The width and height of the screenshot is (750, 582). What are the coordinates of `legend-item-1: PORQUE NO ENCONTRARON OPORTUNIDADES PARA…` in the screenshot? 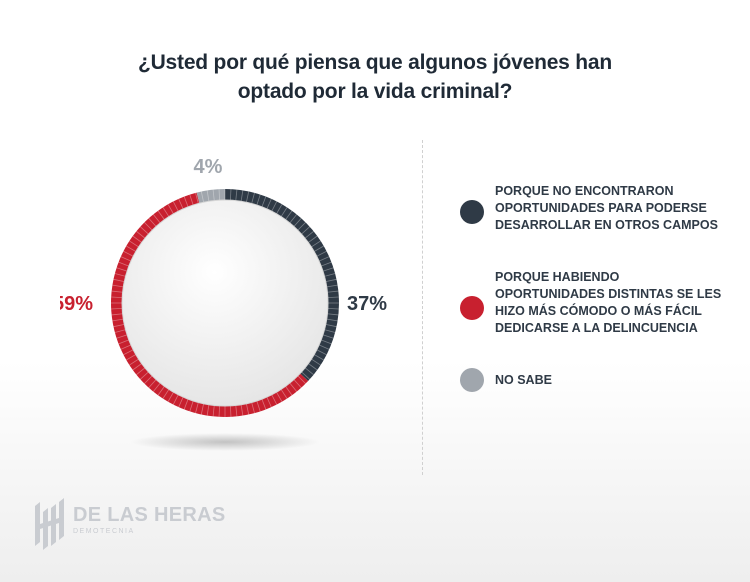 It's located at (595, 208).